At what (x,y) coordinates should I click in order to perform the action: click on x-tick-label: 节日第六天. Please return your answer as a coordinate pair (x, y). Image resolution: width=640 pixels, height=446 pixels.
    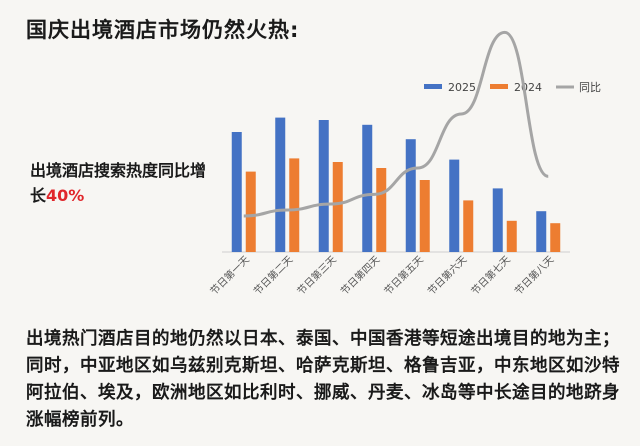
    Looking at the image, I should click on (447, 275).